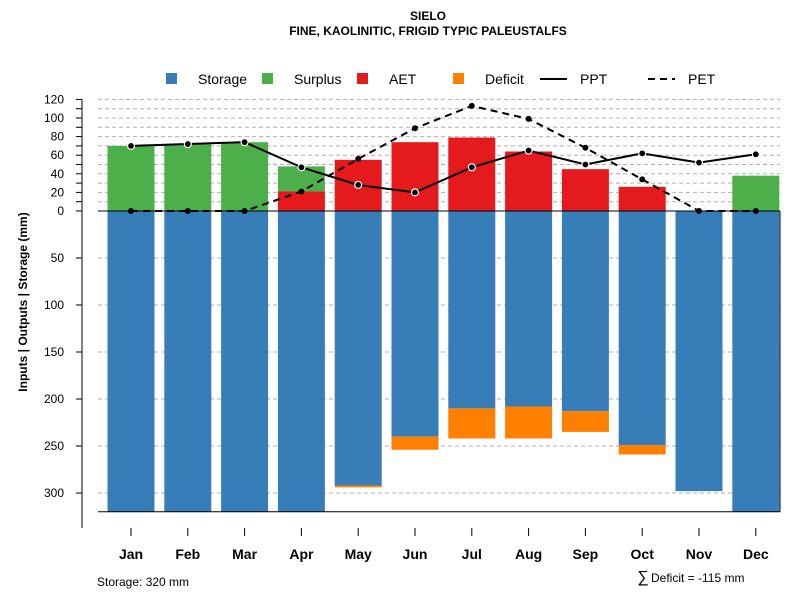 The image size is (800, 600). What do you see at coordinates (699, 554) in the screenshot?
I see `x-tick-label: Nov` at bounding box center [699, 554].